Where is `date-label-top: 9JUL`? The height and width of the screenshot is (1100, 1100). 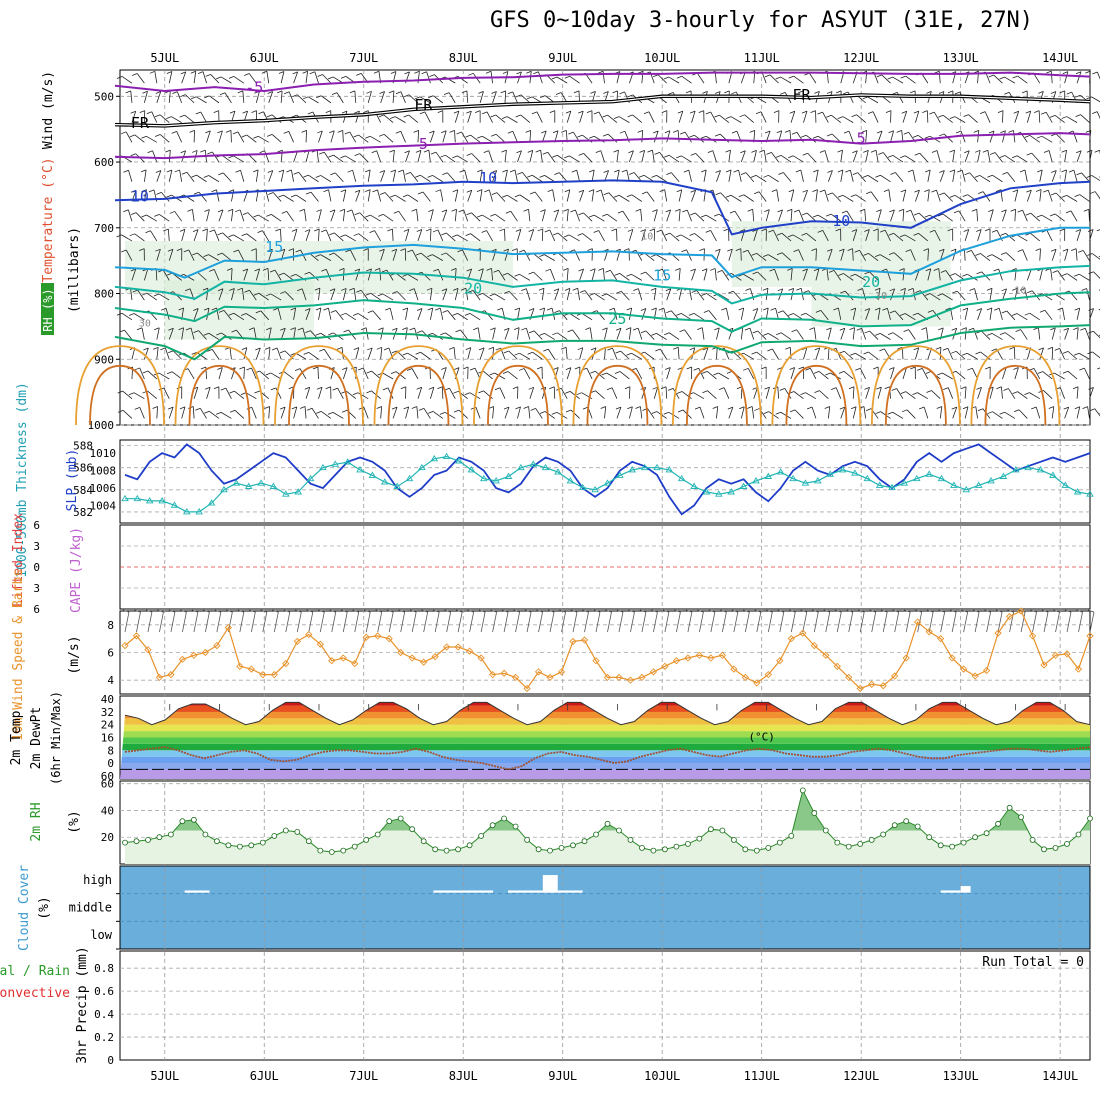 date-label-top: 9JUL is located at coordinates (562, 58).